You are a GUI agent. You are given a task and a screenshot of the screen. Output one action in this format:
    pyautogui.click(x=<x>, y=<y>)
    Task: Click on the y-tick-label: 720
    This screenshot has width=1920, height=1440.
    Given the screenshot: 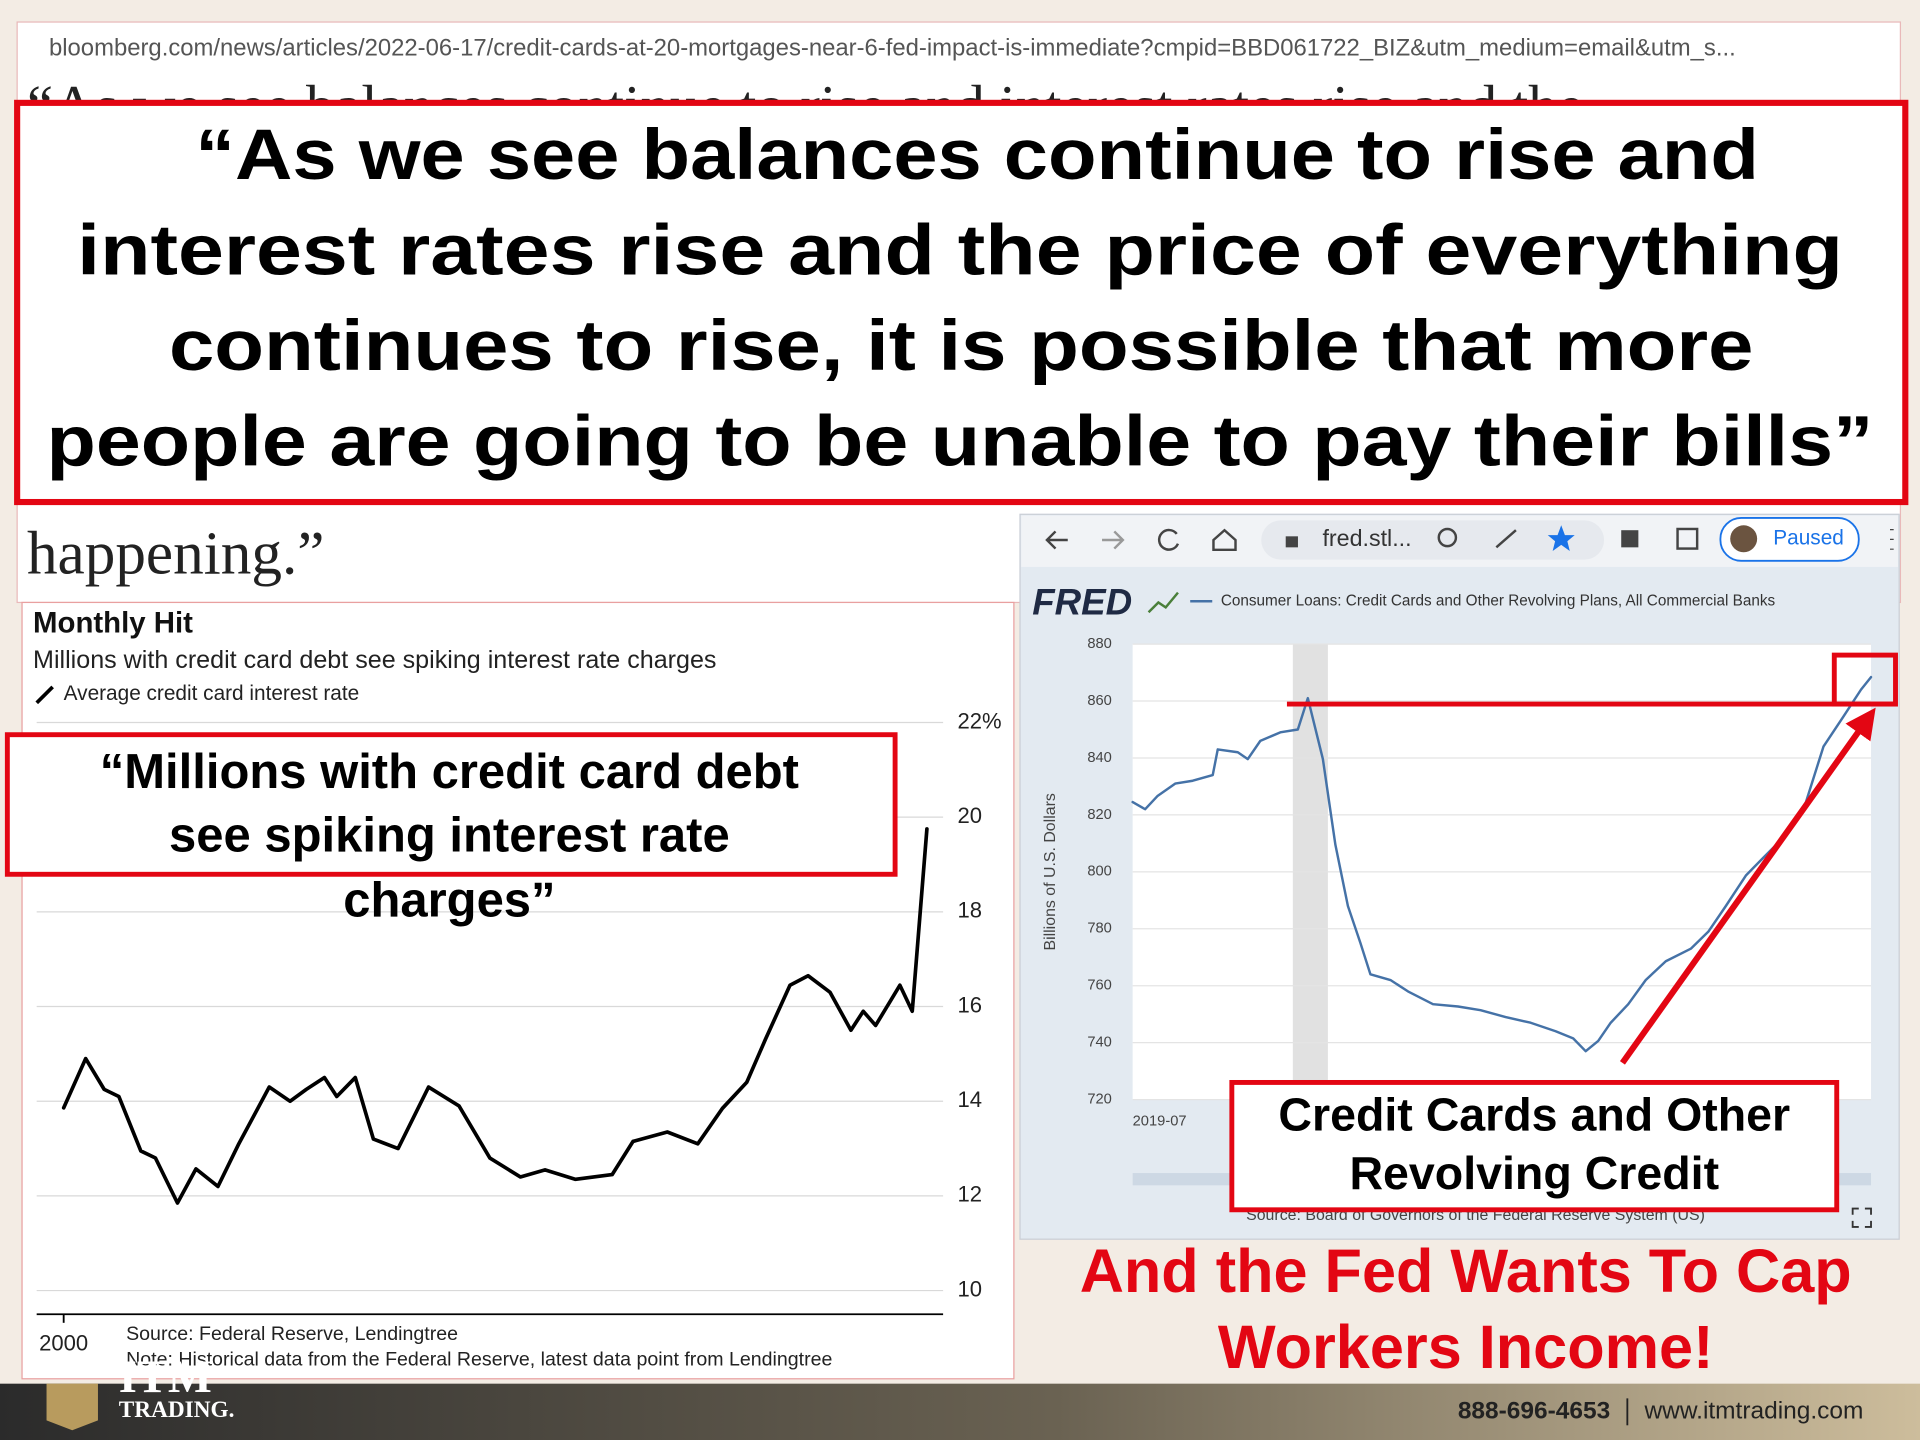 What is the action you would take?
    pyautogui.click(x=1099, y=1099)
    